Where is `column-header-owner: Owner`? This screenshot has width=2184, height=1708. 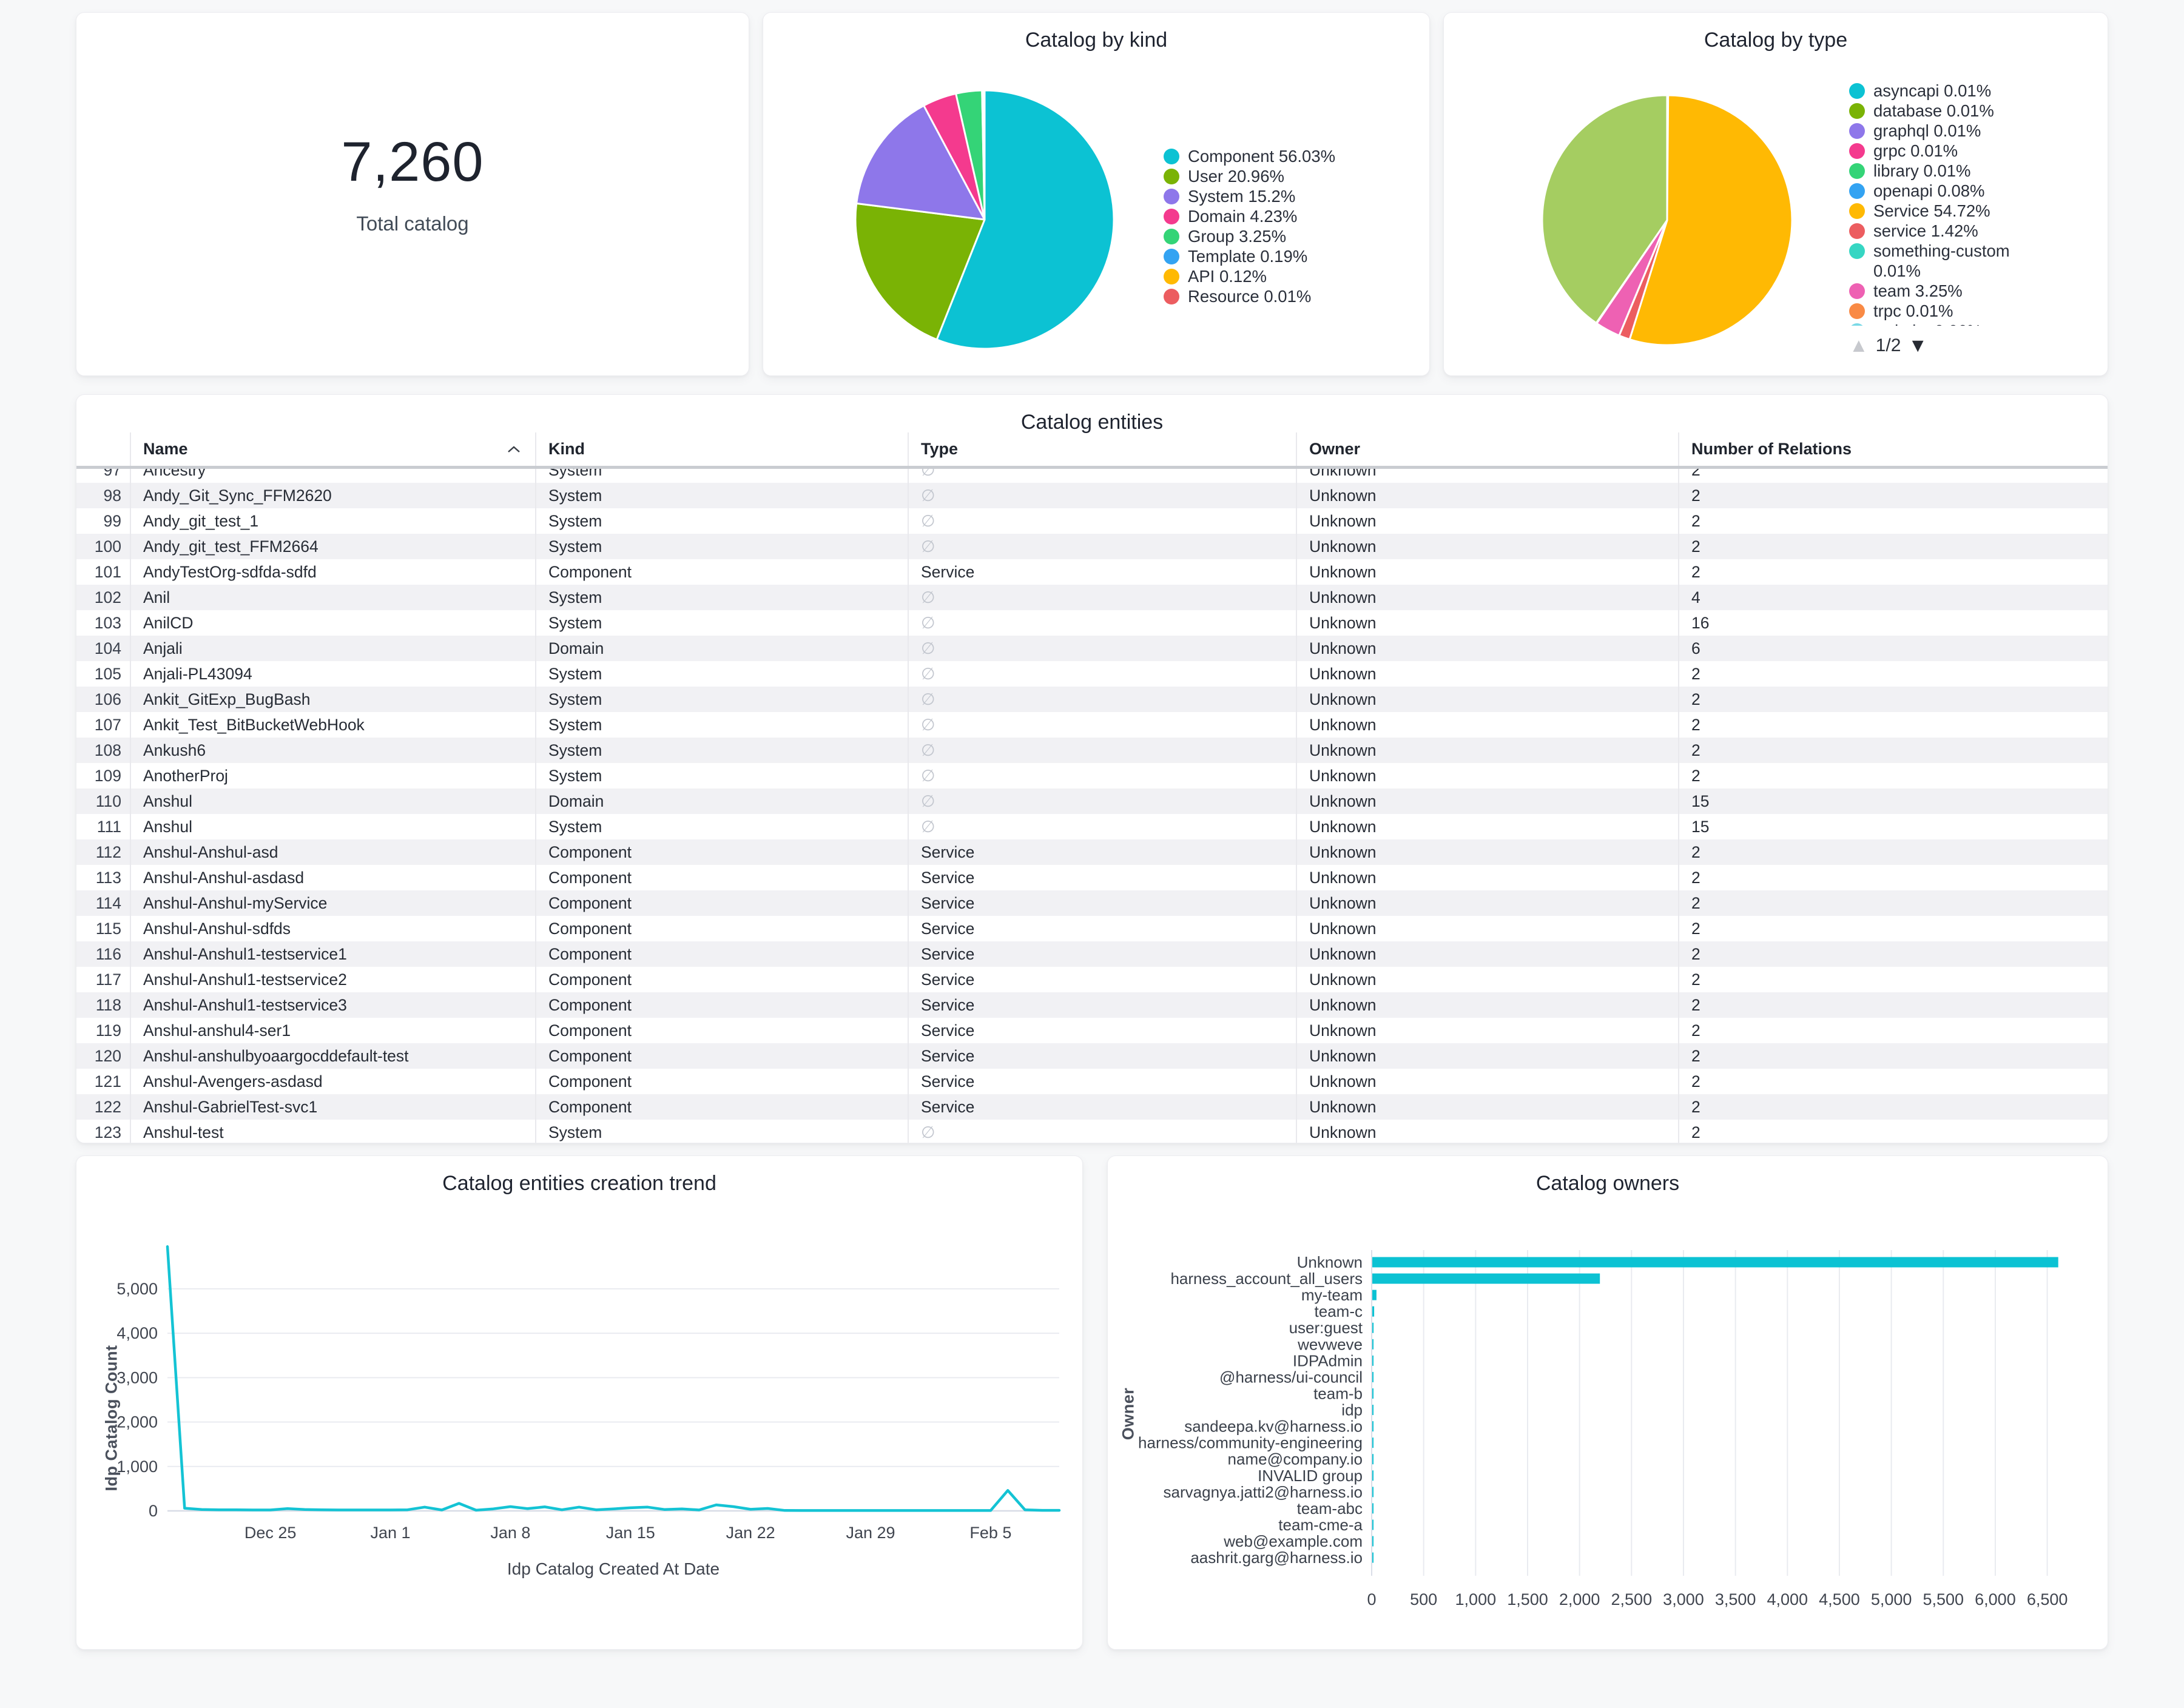
column-header-owner: Owner is located at coordinates (1488, 449).